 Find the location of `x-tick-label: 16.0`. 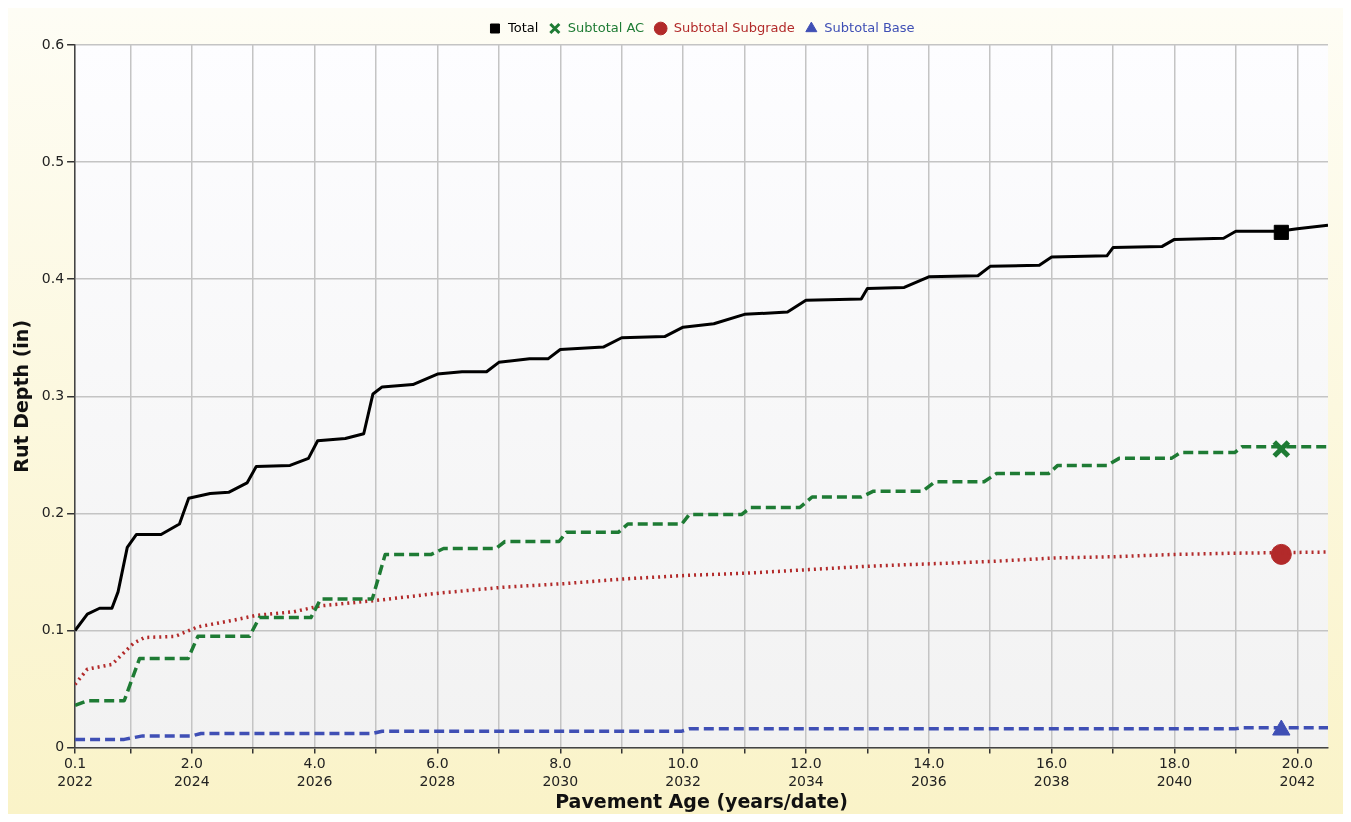

x-tick-label: 16.0 is located at coordinates (1052, 762).